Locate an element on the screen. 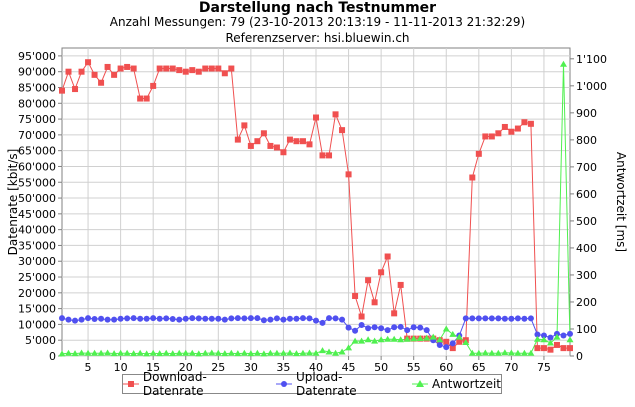  y-right-tick-label-7: 700 is located at coordinates (586, 167).